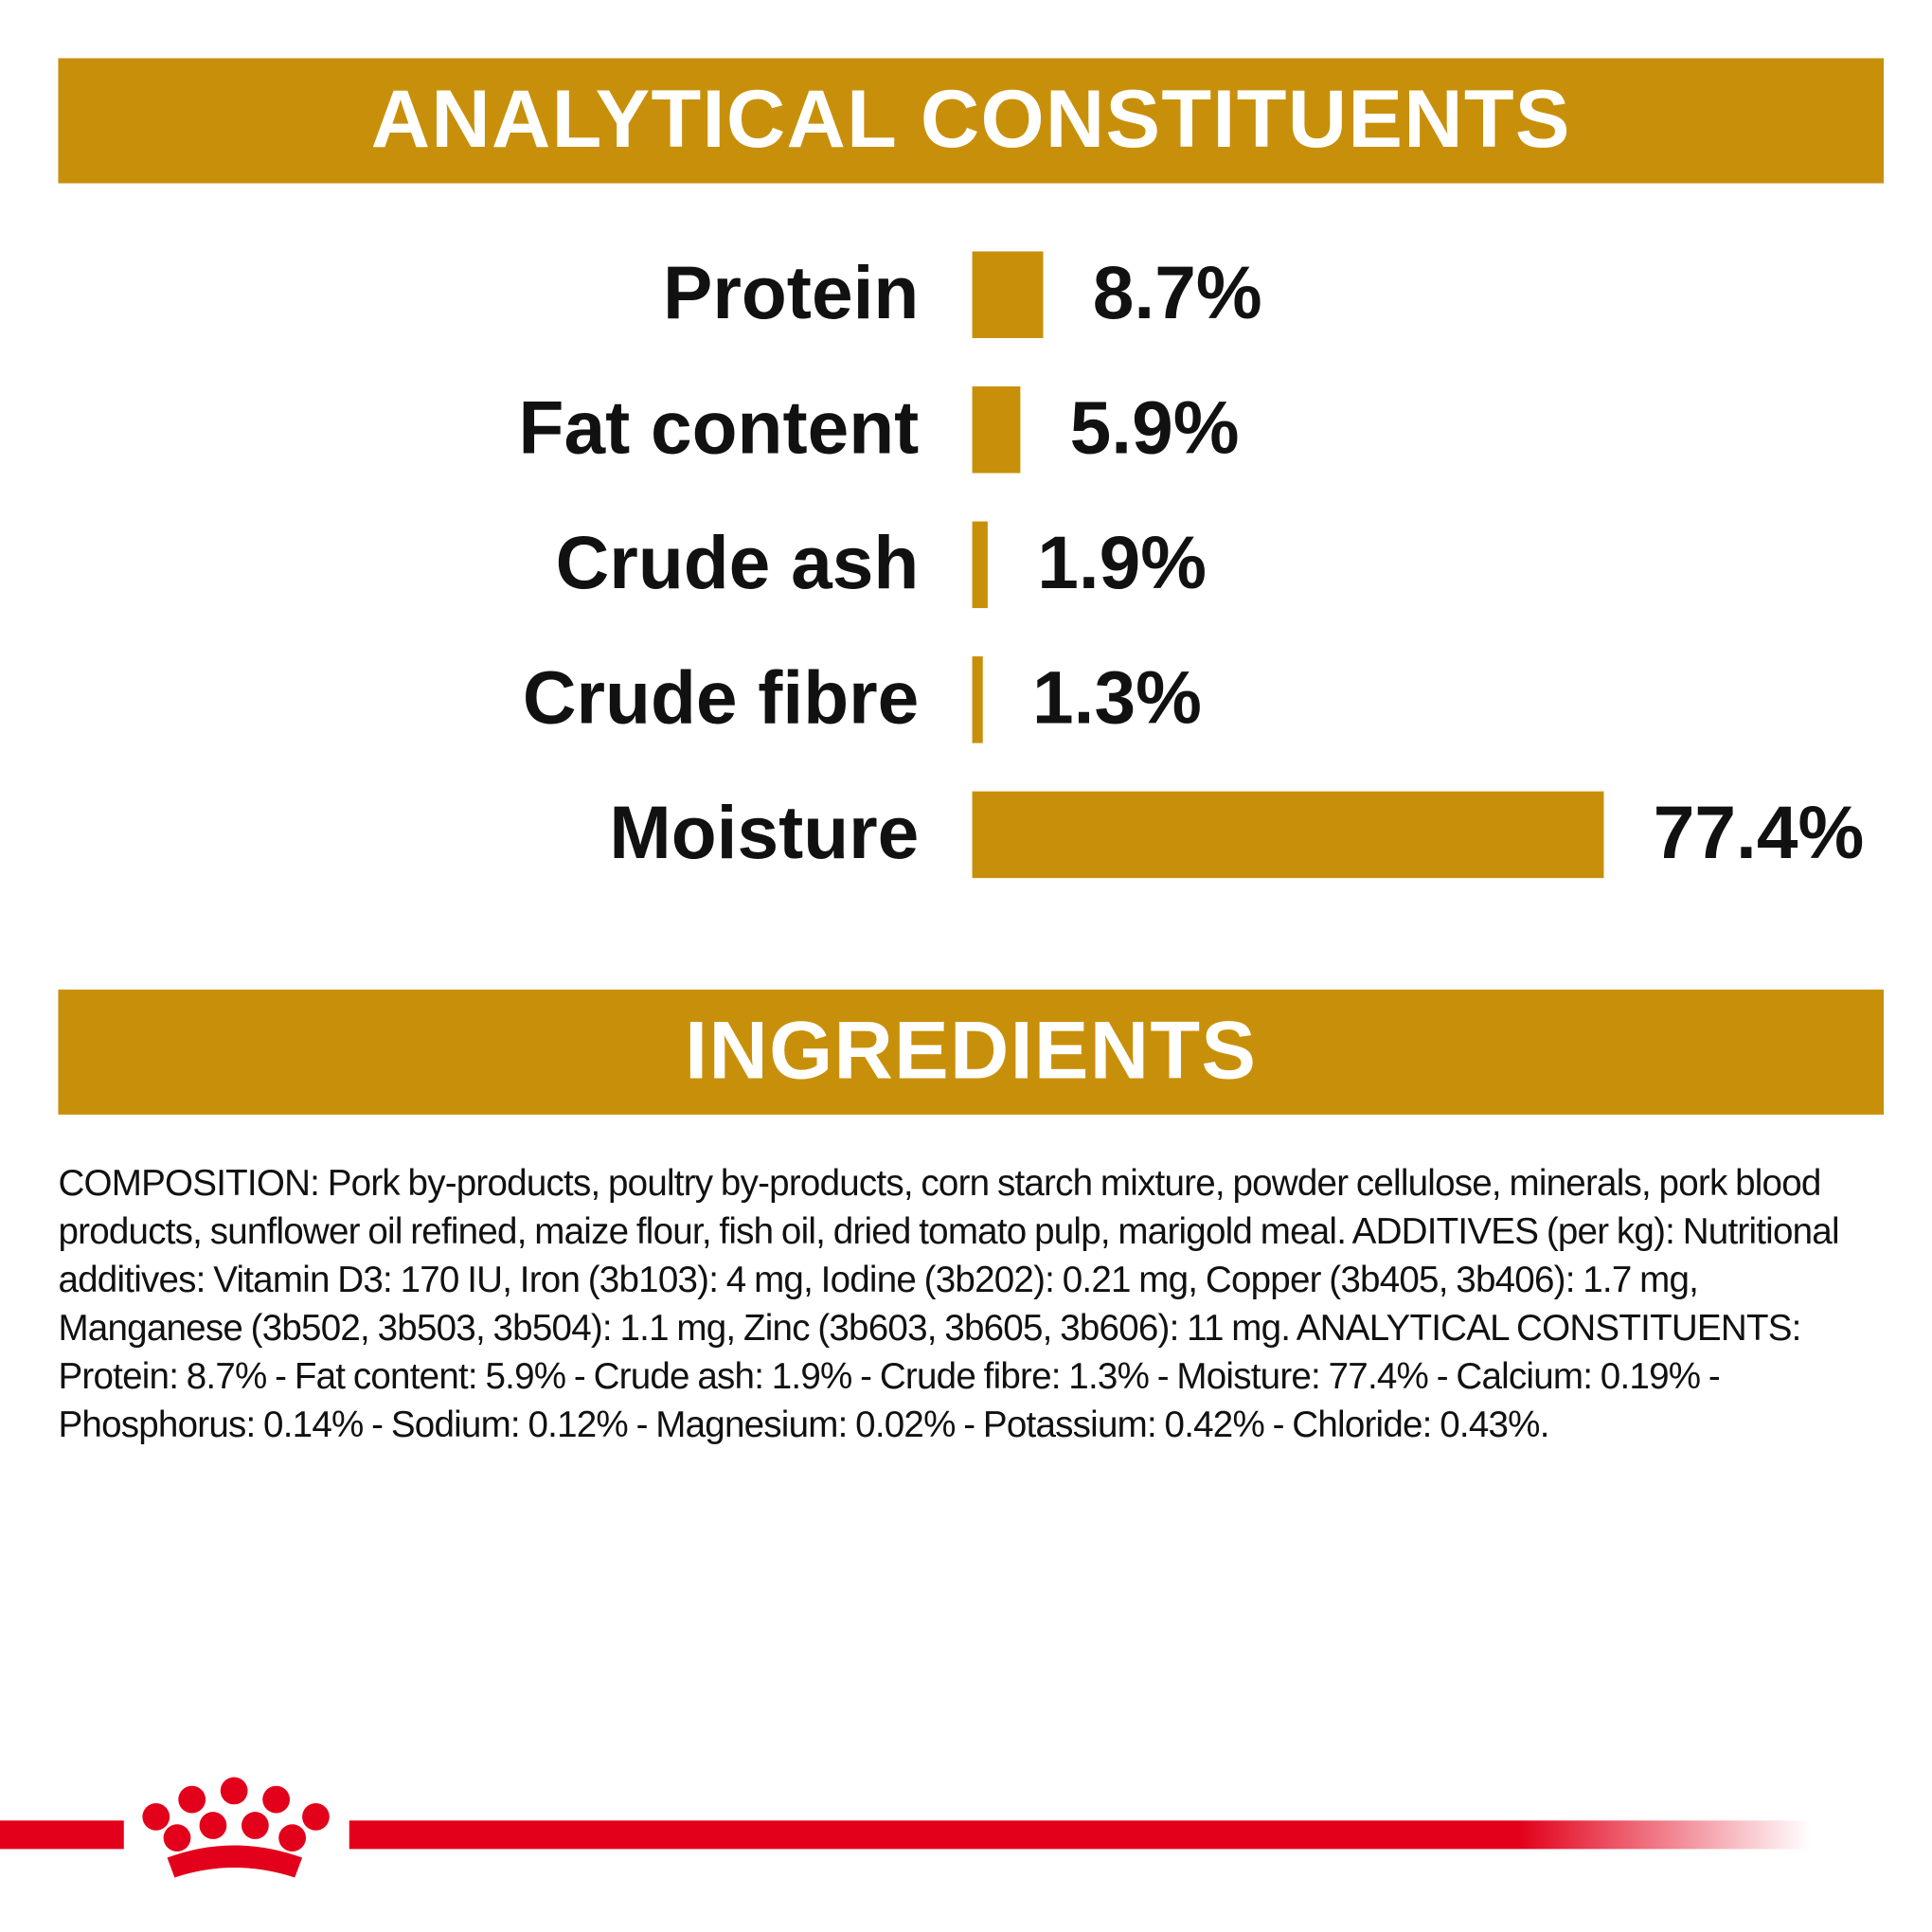  What do you see at coordinates (791, 292) in the screenshot?
I see `category-label: Protein` at bounding box center [791, 292].